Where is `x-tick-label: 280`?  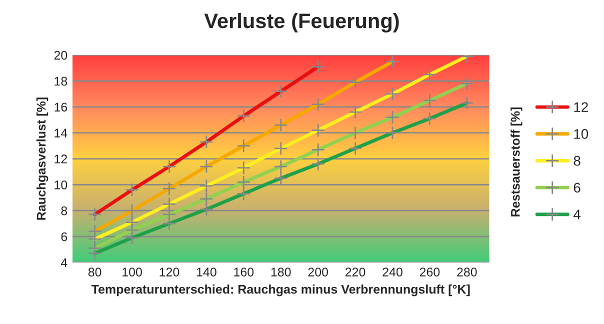
x-tick-label: 280 is located at coordinates (467, 272).